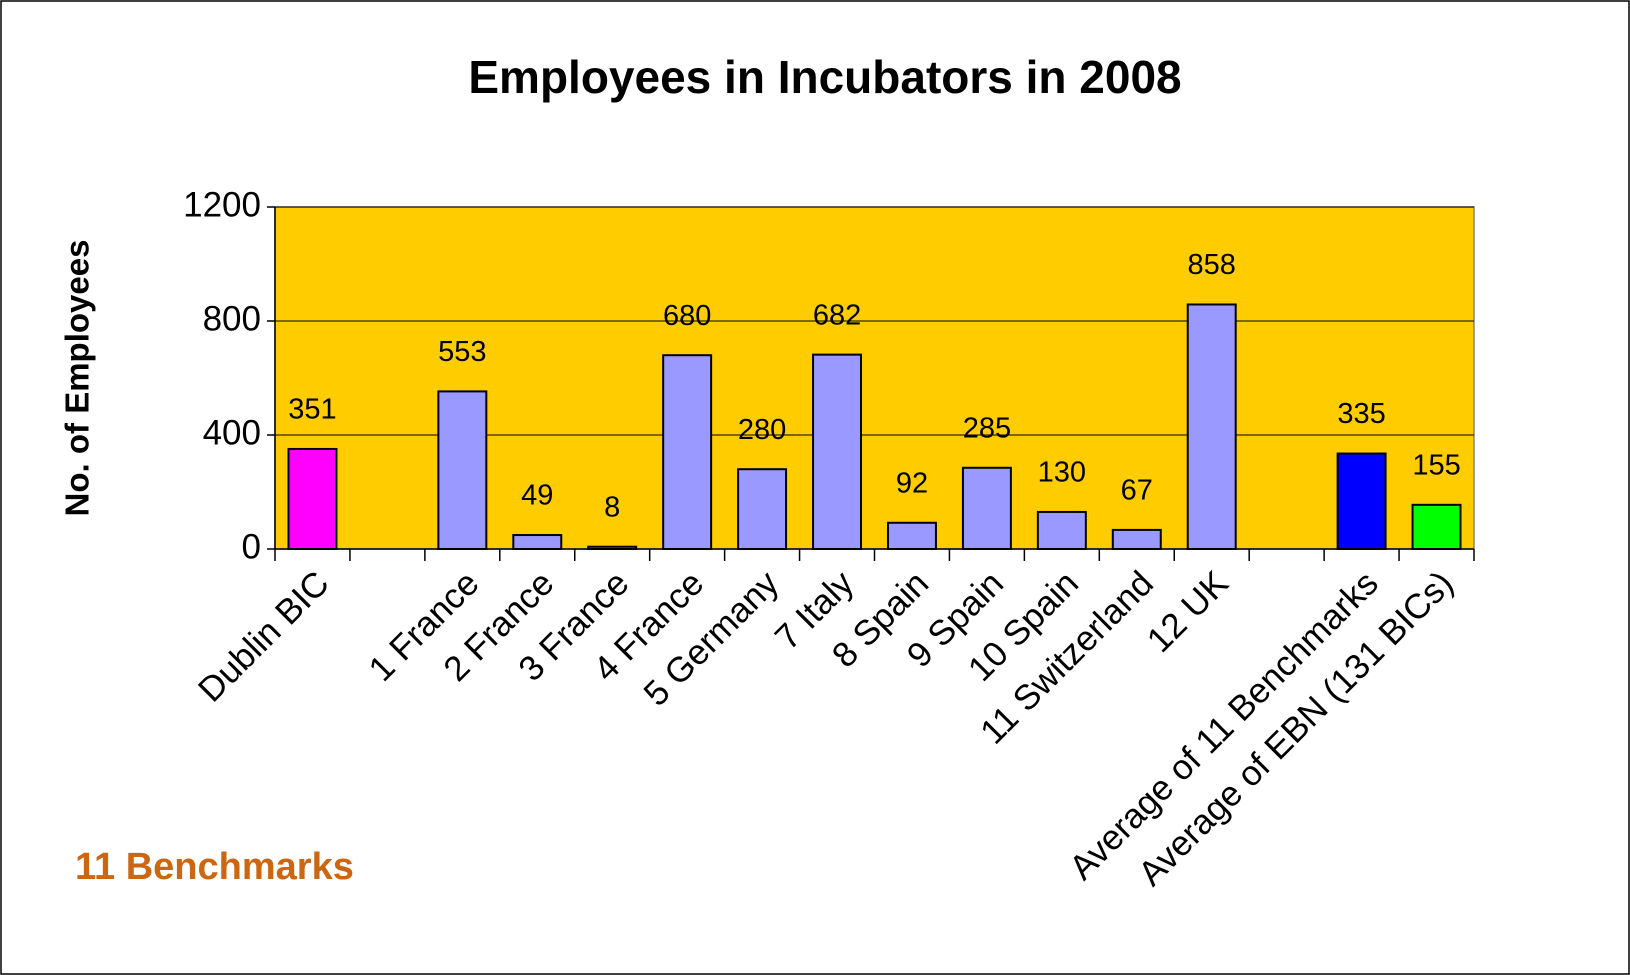  Describe the element at coordinates (687, 316) in the screenshot. I see `data-label: 680` at that location.